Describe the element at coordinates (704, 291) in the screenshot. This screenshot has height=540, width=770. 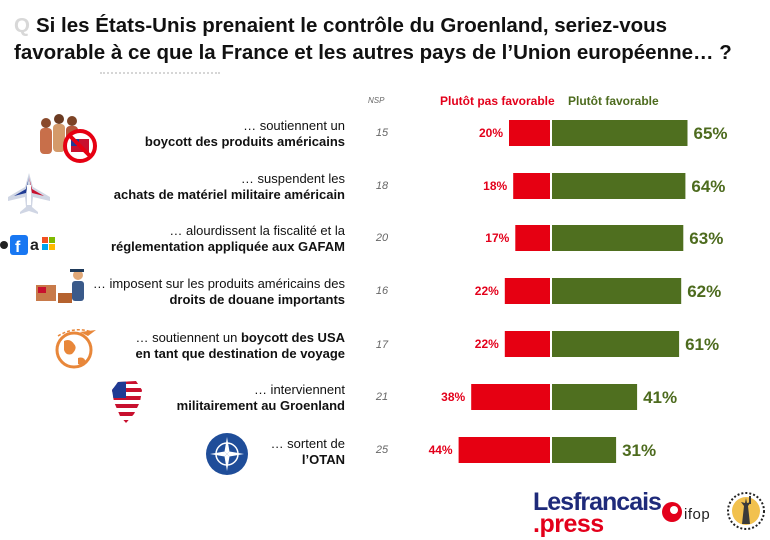
I see `label-positive-3: 62%` at that location.